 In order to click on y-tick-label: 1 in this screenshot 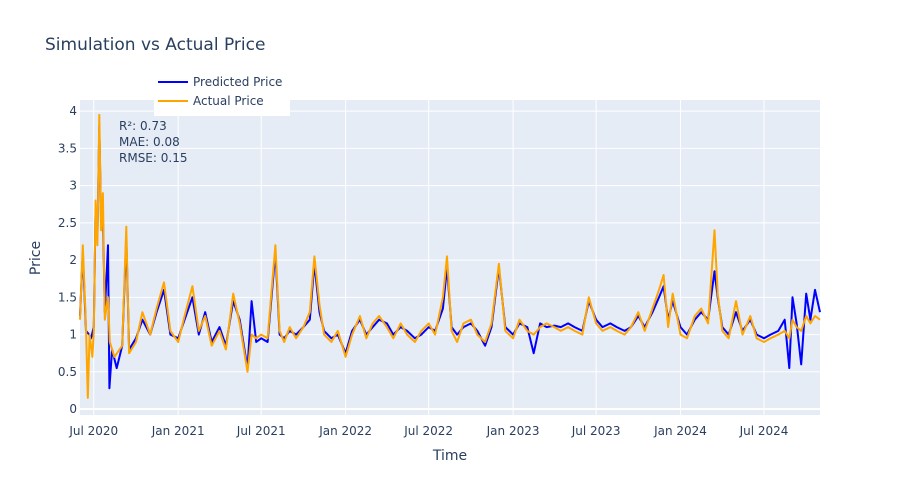, I will do `click(73, 335)`.